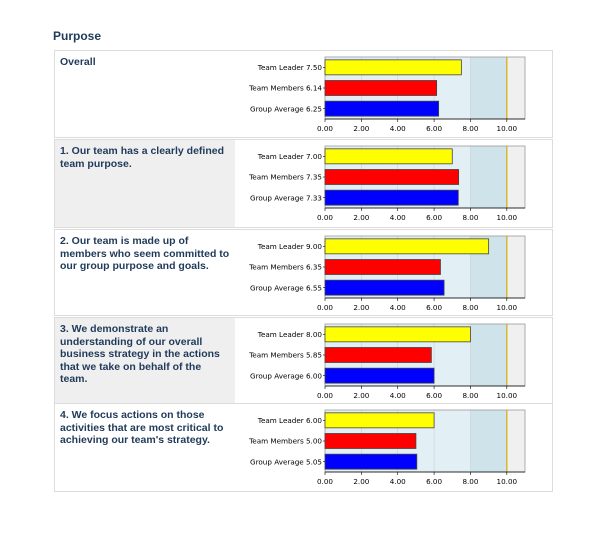  I want to click on bar-label: Team Leader 7.50, so click(290, 67).